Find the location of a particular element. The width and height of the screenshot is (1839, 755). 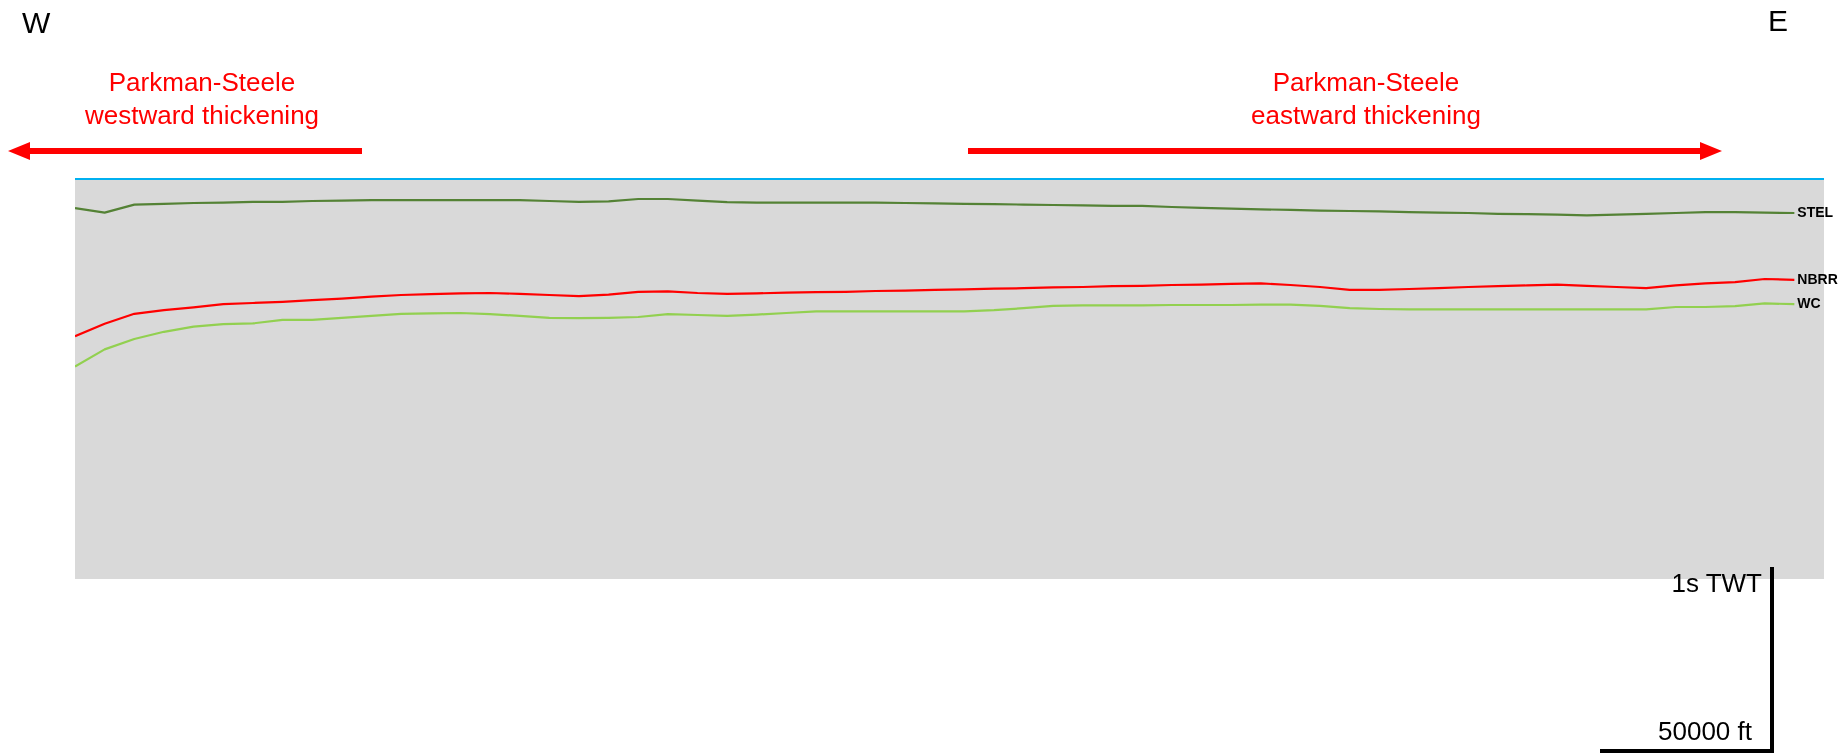

series-label: STEL is located at coordinates (1815, 212).